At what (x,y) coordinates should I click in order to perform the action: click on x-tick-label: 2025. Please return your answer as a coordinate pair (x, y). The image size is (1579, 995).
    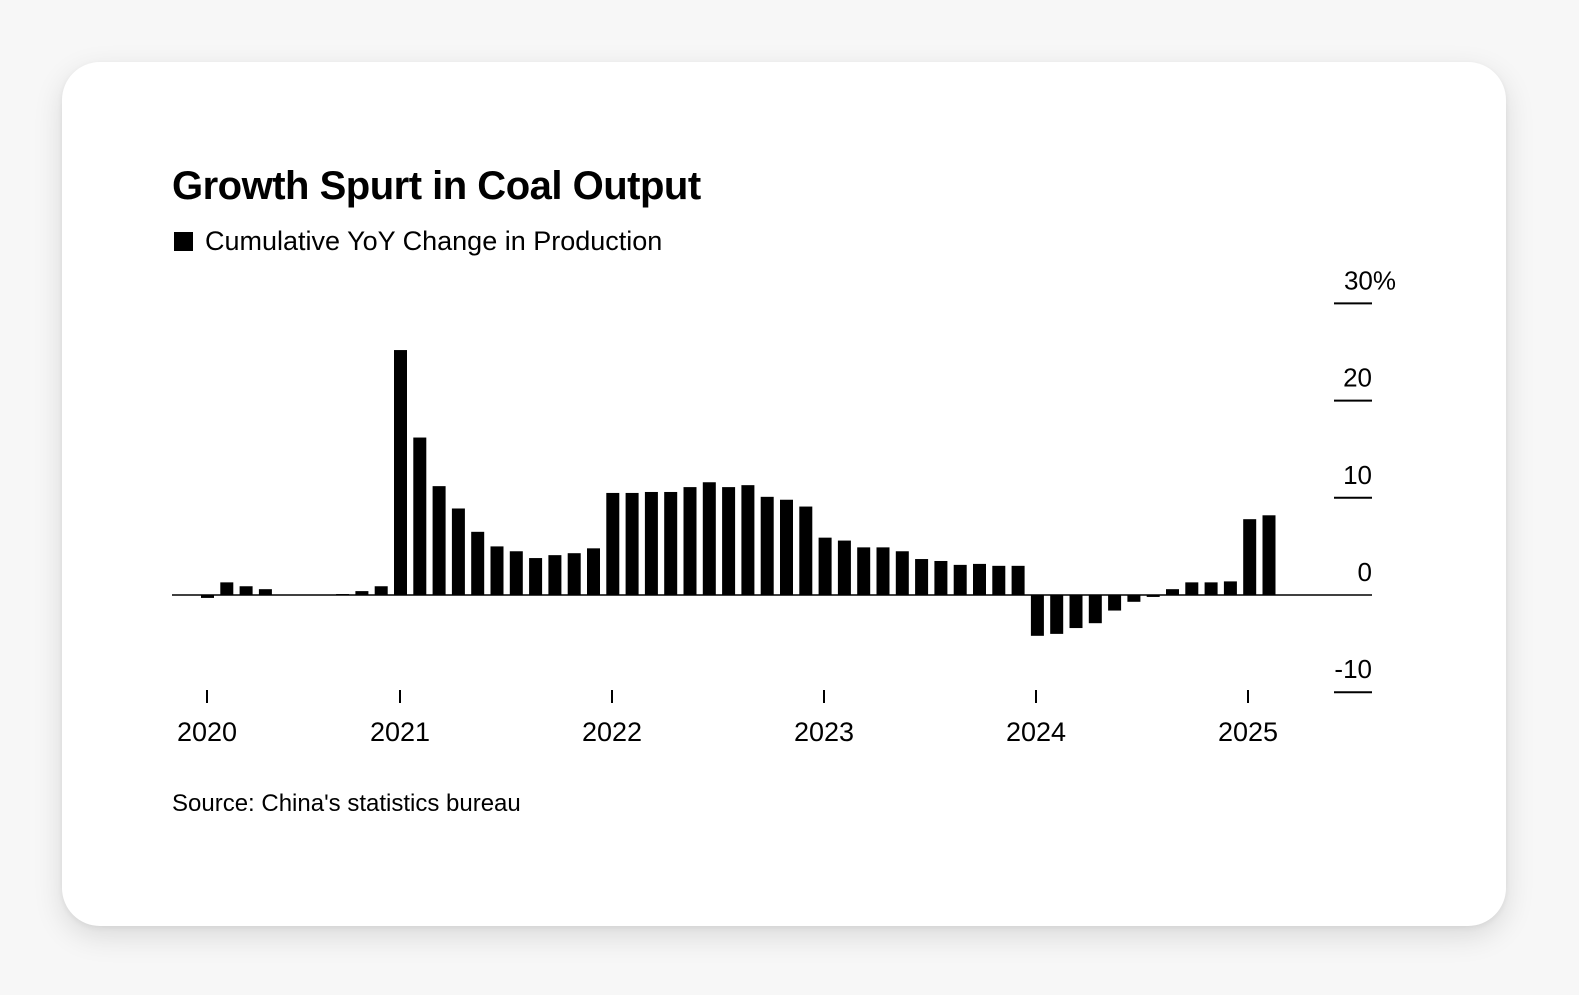
    Looking at the image, I should click on (1248, 732).